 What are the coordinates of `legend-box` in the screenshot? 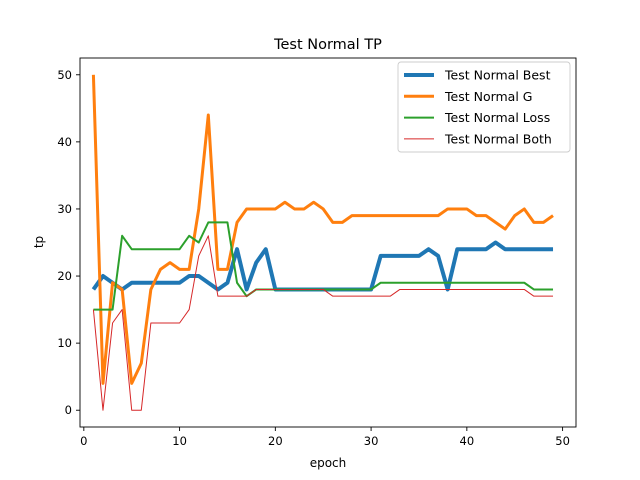 It's located at (484, 107).